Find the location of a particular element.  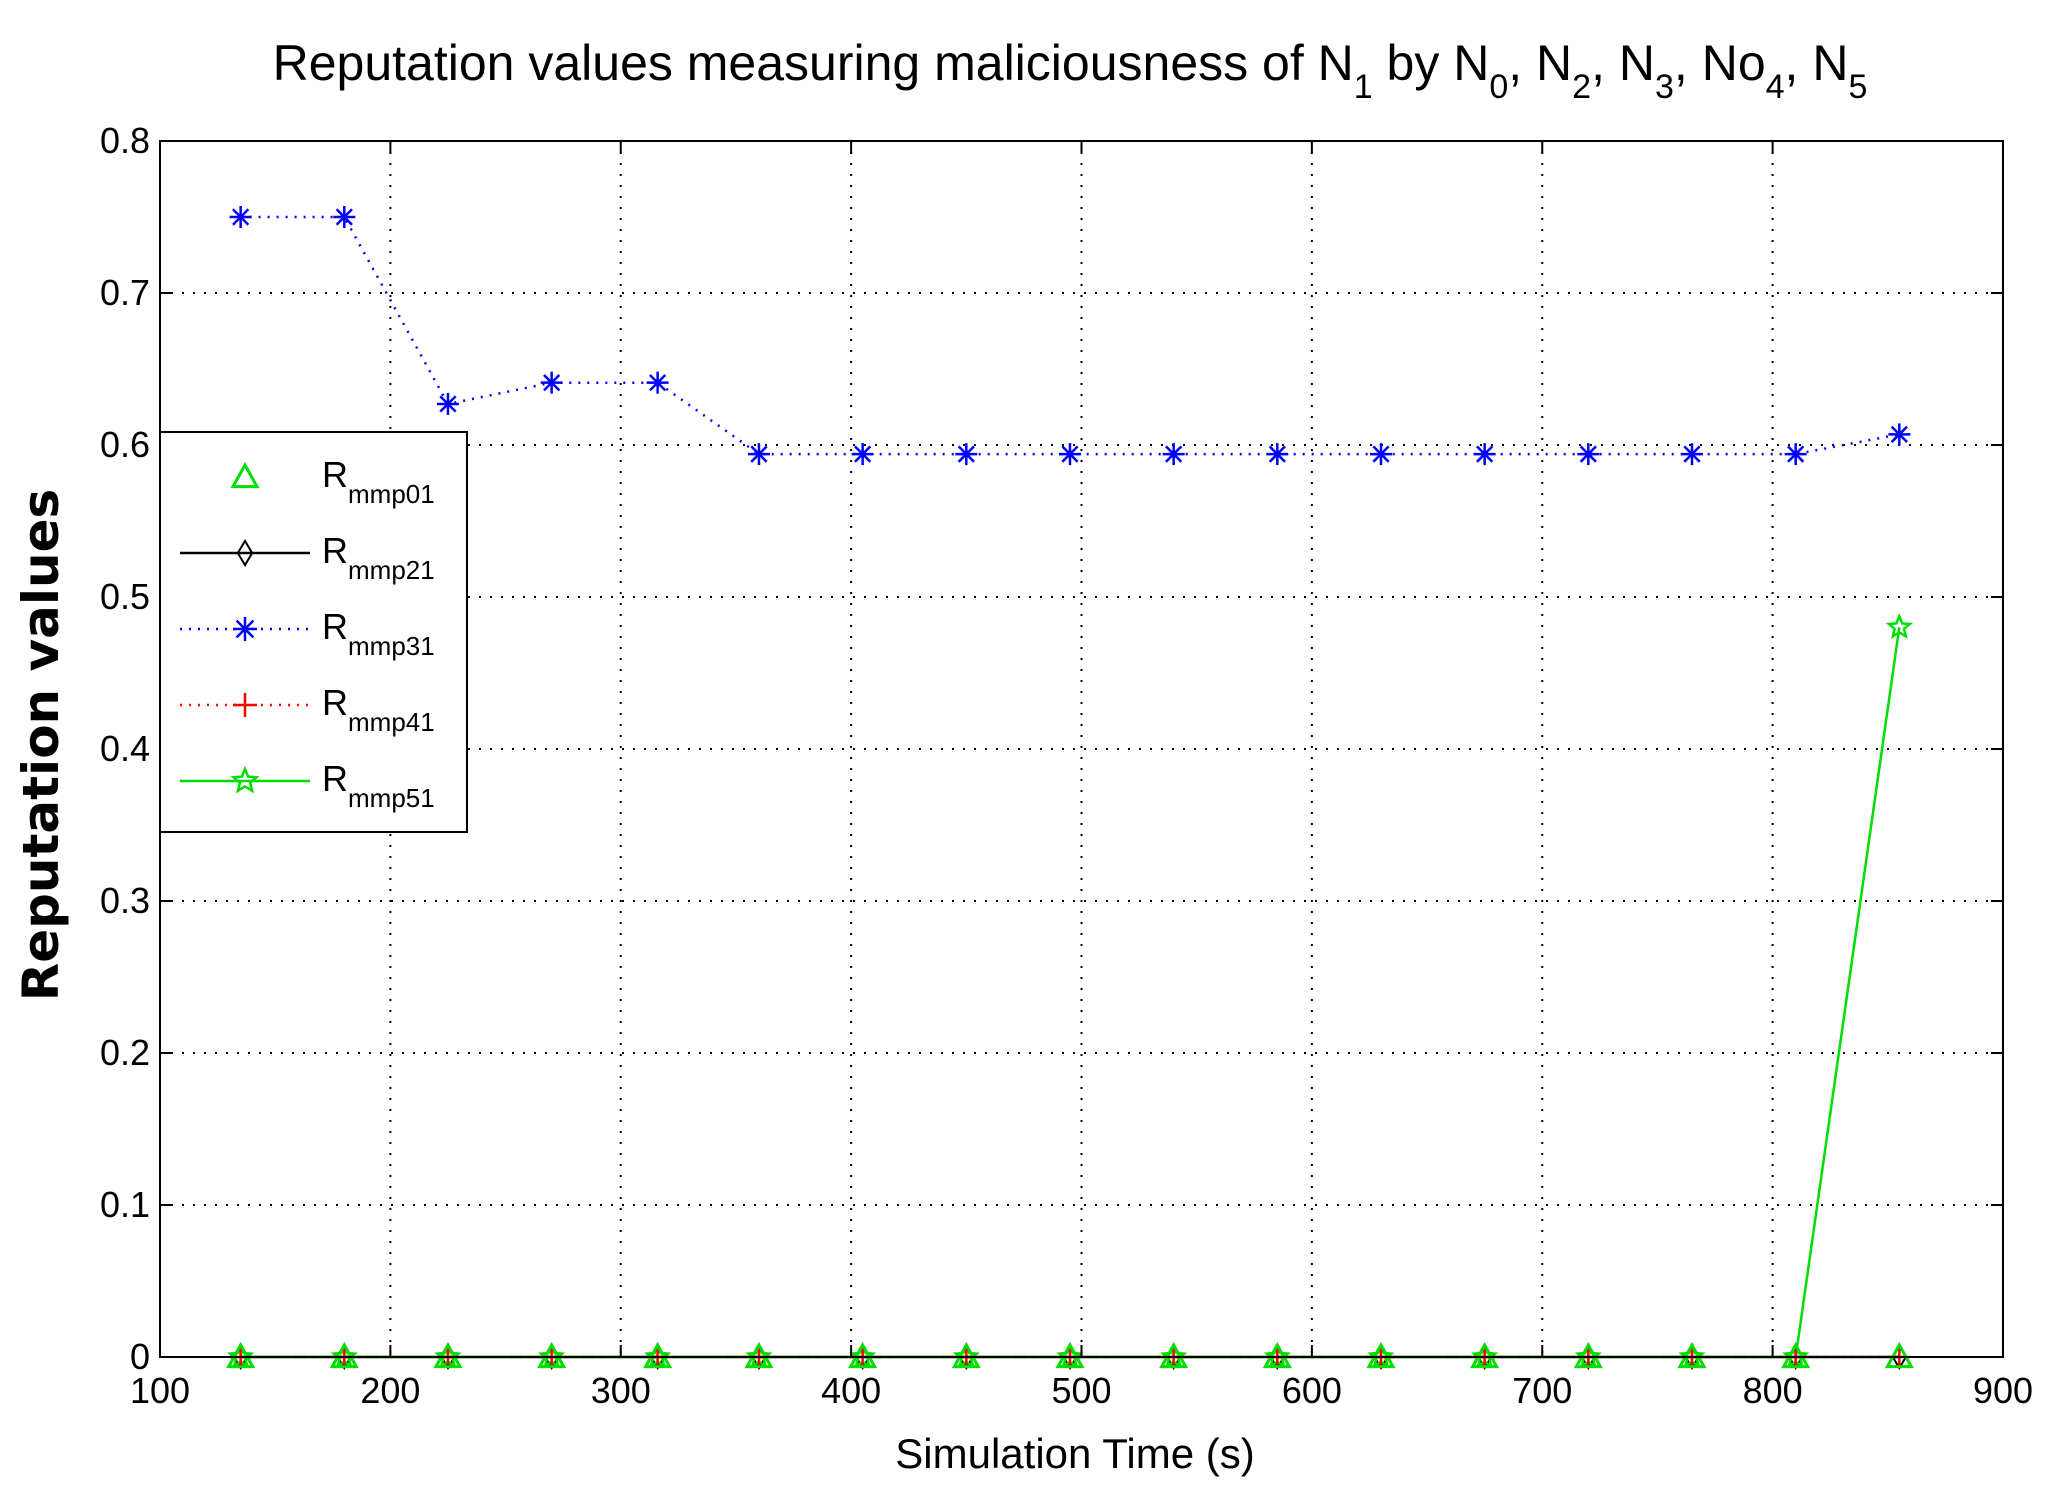

legend-label-sub: mmp51 is located at coordinates (391, 798).